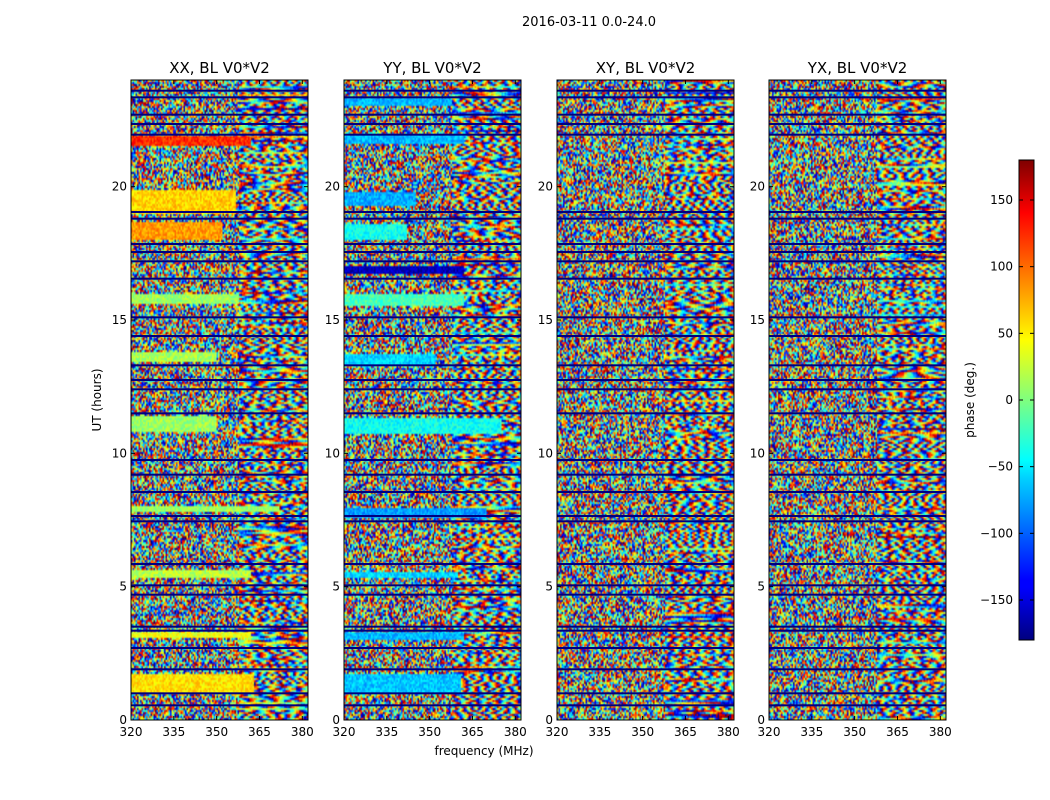 The image size is (1050, 800). What do you see at coordinates (1001, 200) in the screenshot?
I see `colorbar-tick-label: 150` at bounding box center [1001, 200].